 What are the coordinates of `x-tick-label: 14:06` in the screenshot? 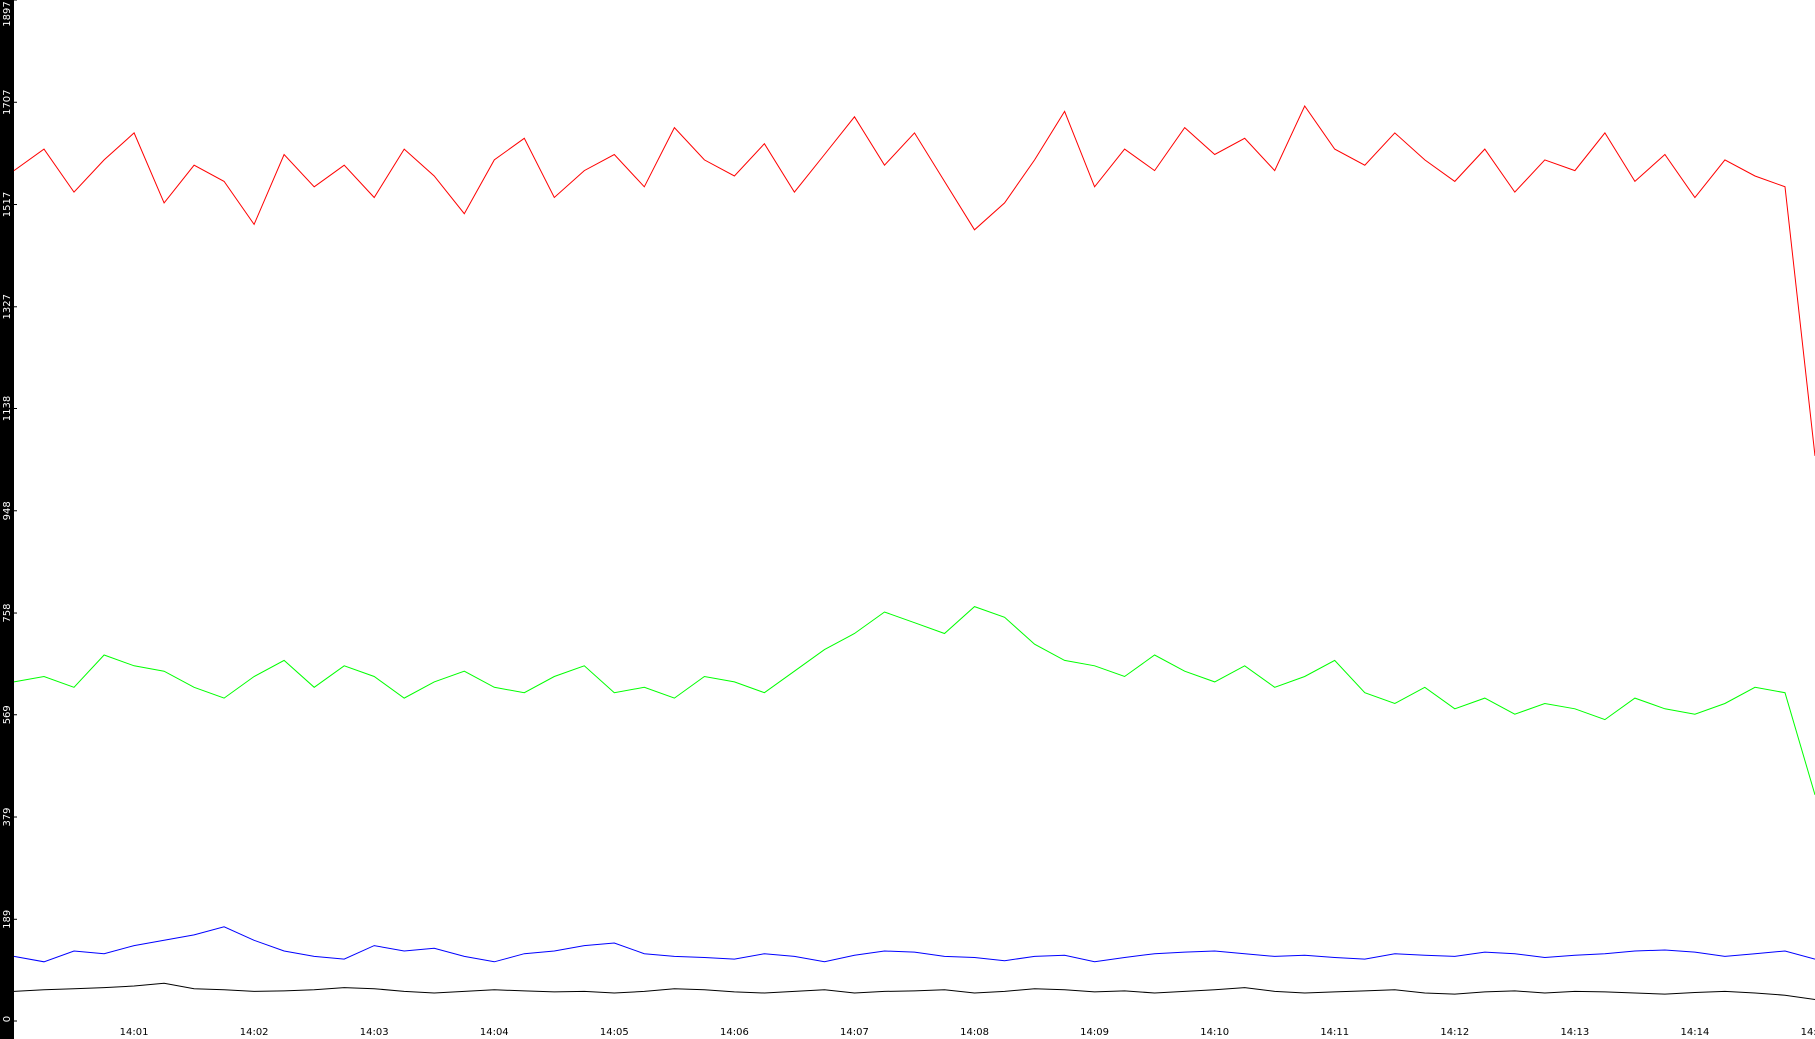 It's located at (734, 1032).